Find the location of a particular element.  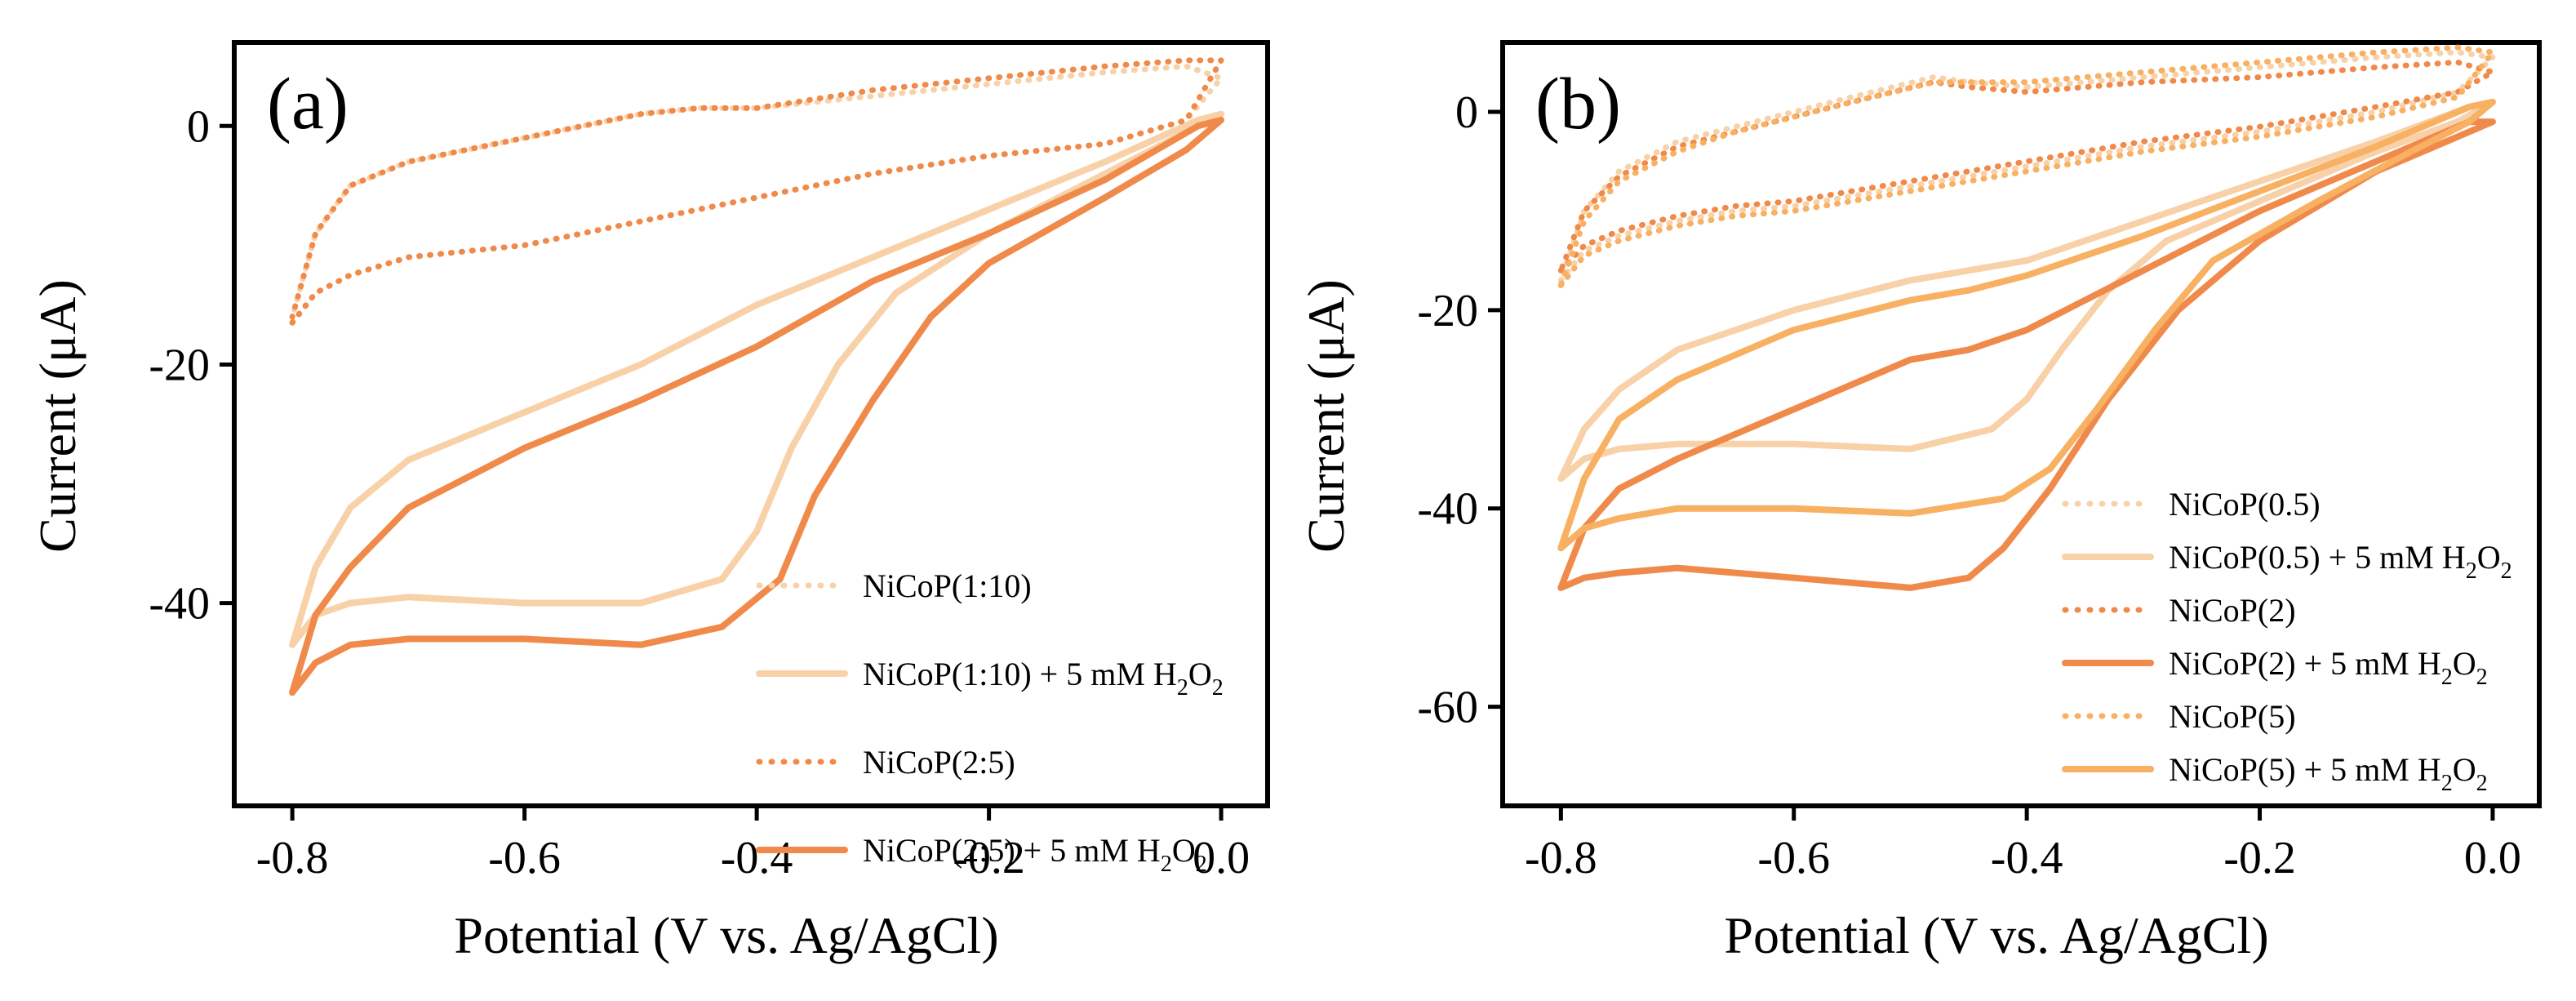

legend-label-3: NiCoP(2:5) is located at coordinates (939, 763).